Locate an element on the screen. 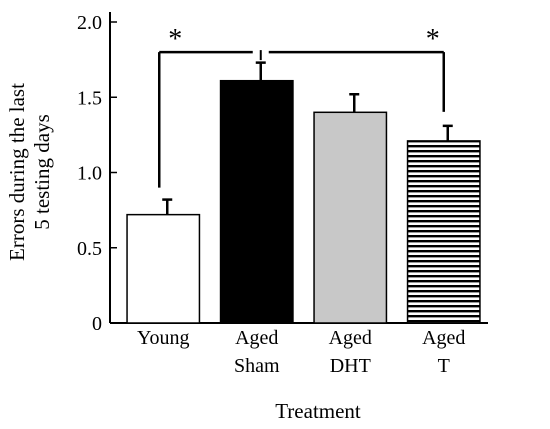 The width and height of the screenshot is (550, 429). y-tick-label: 2.0 is located at coordinates (89, 23).